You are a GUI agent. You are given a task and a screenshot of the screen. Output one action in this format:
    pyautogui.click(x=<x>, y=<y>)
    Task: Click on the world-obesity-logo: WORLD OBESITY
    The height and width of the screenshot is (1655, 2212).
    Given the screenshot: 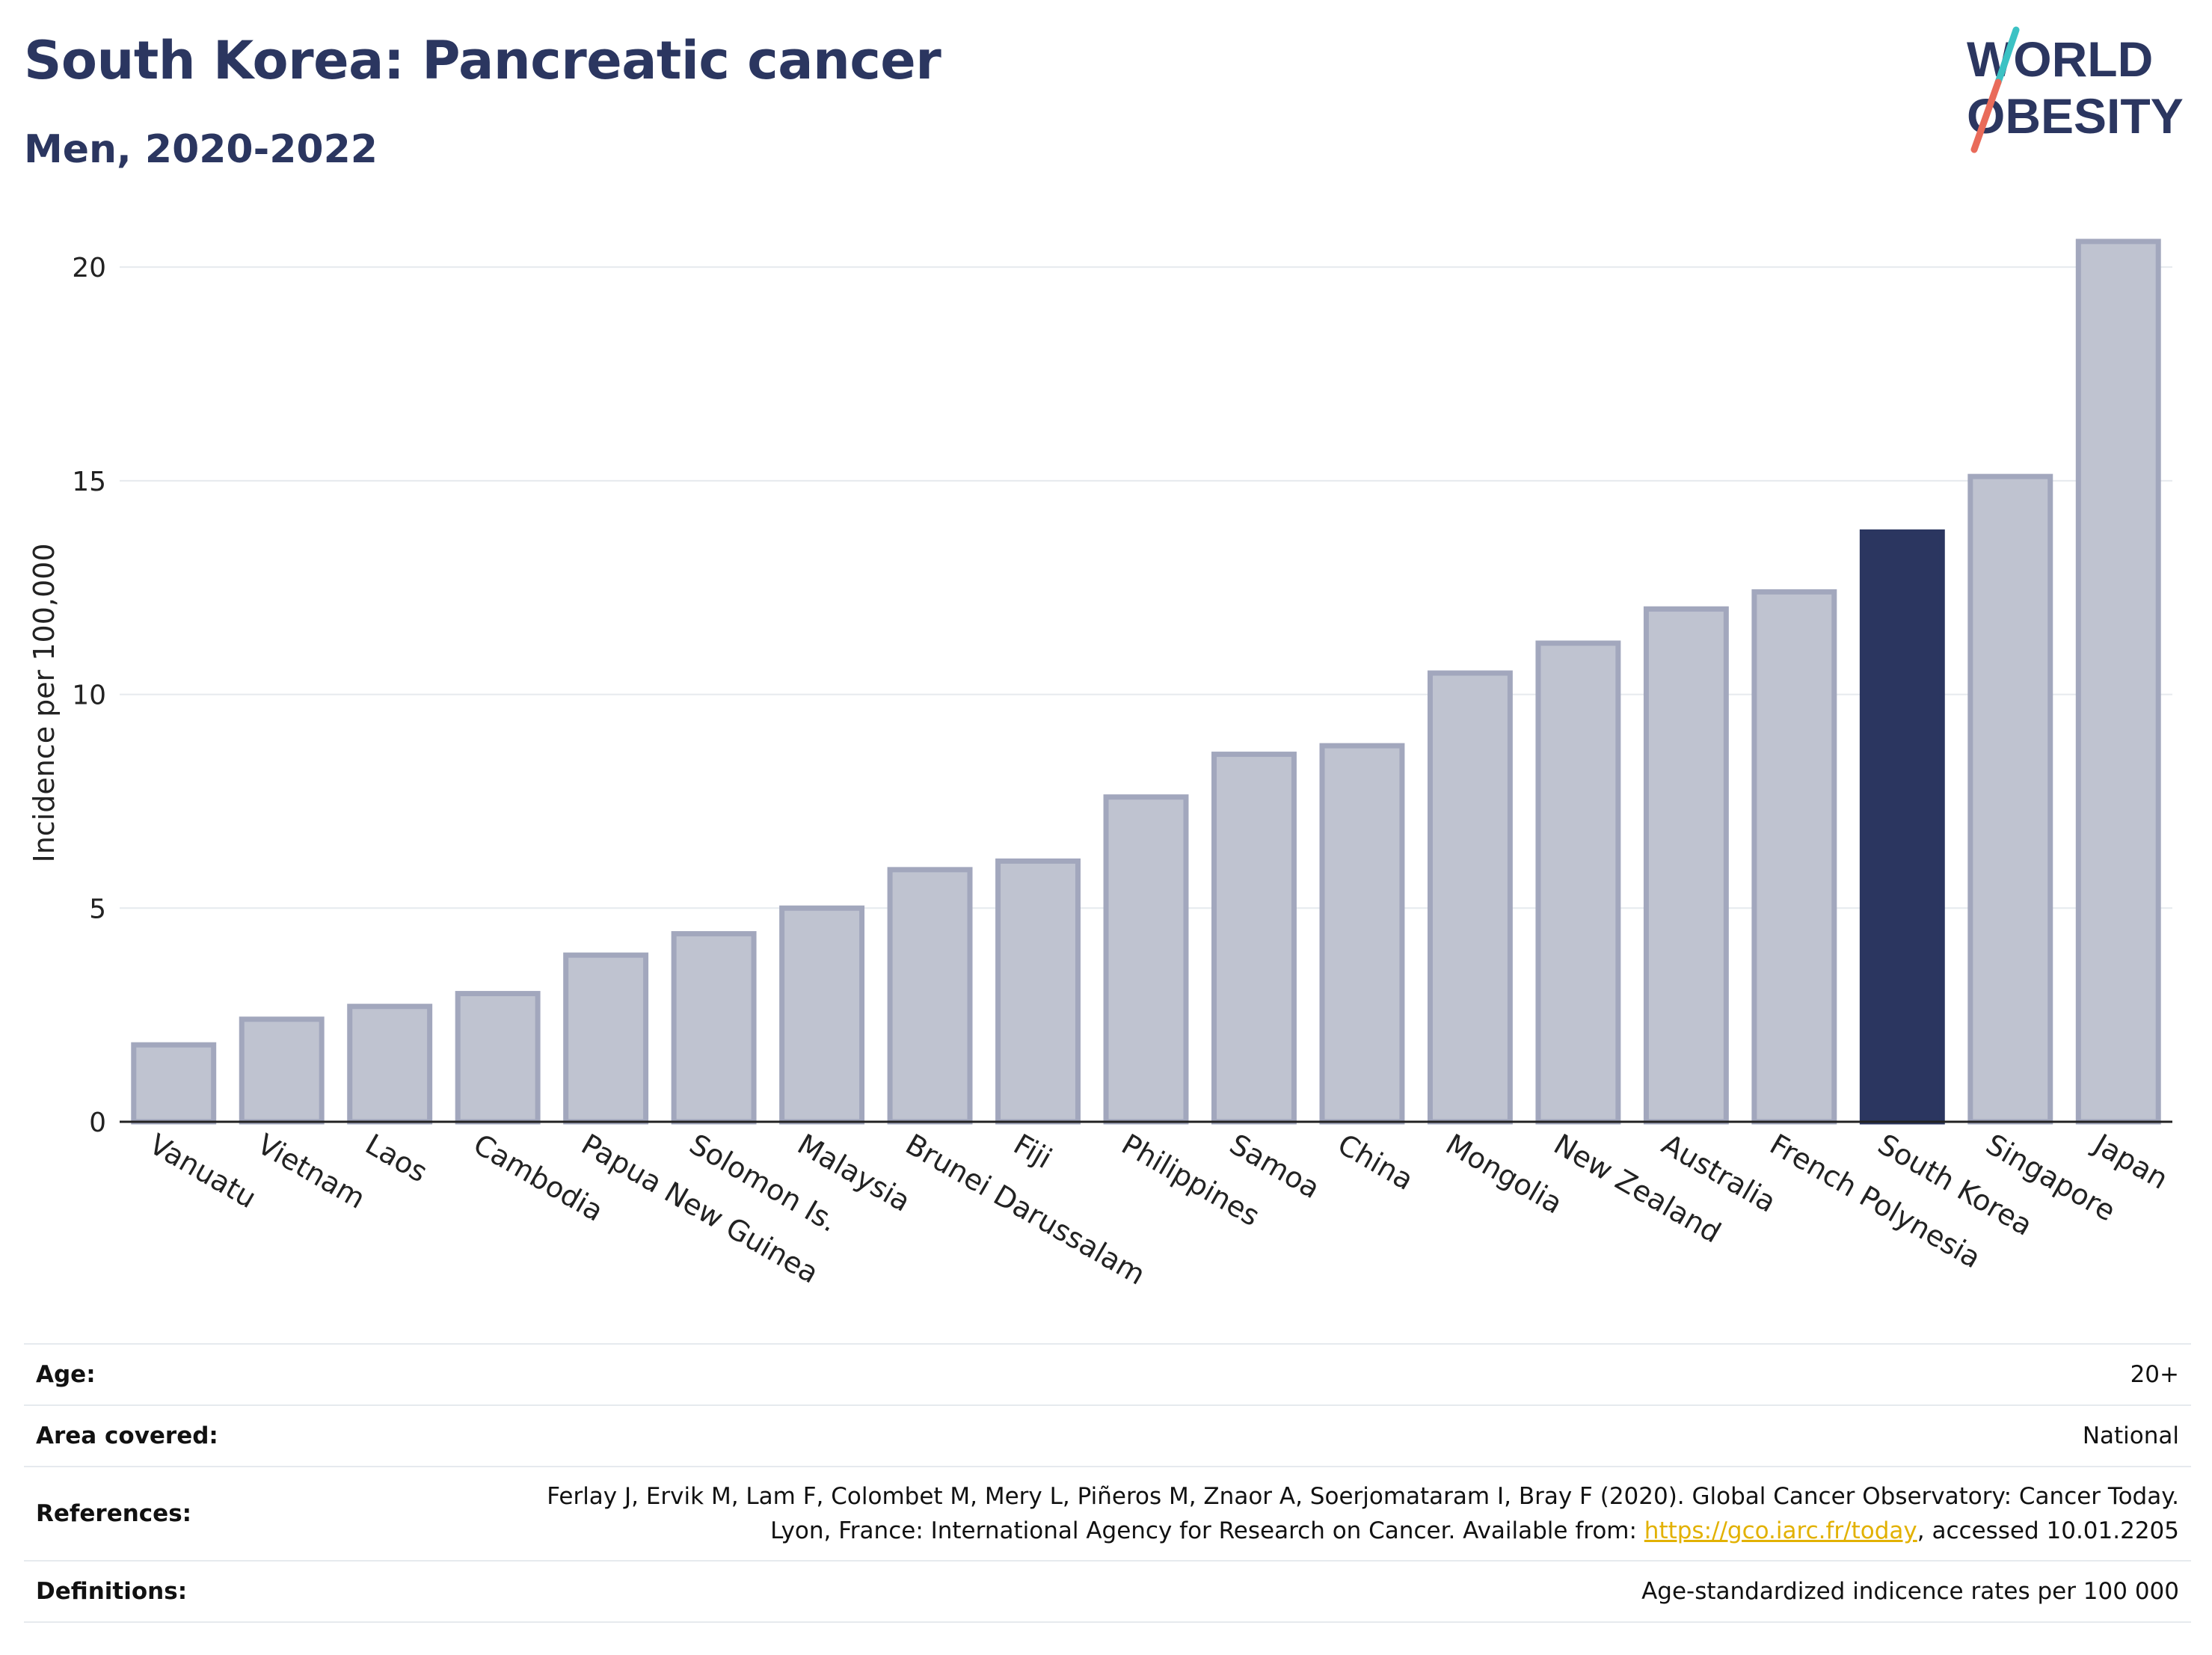 What is the action you would take?
    pyautogui.click(x=2075, y=89)
    